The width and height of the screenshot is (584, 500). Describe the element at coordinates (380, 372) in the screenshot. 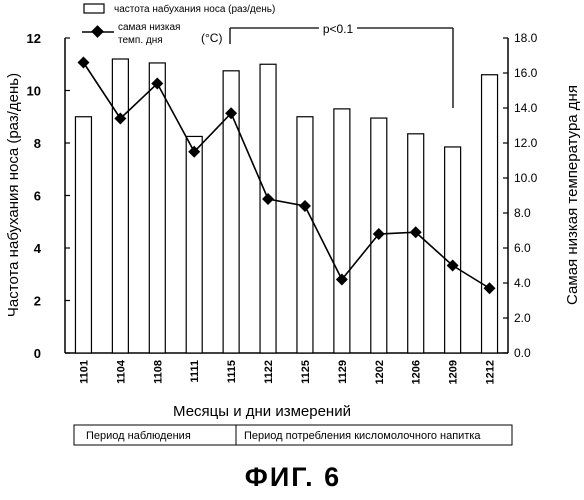

I see `x-tick-label-1202: 1202` at that location.